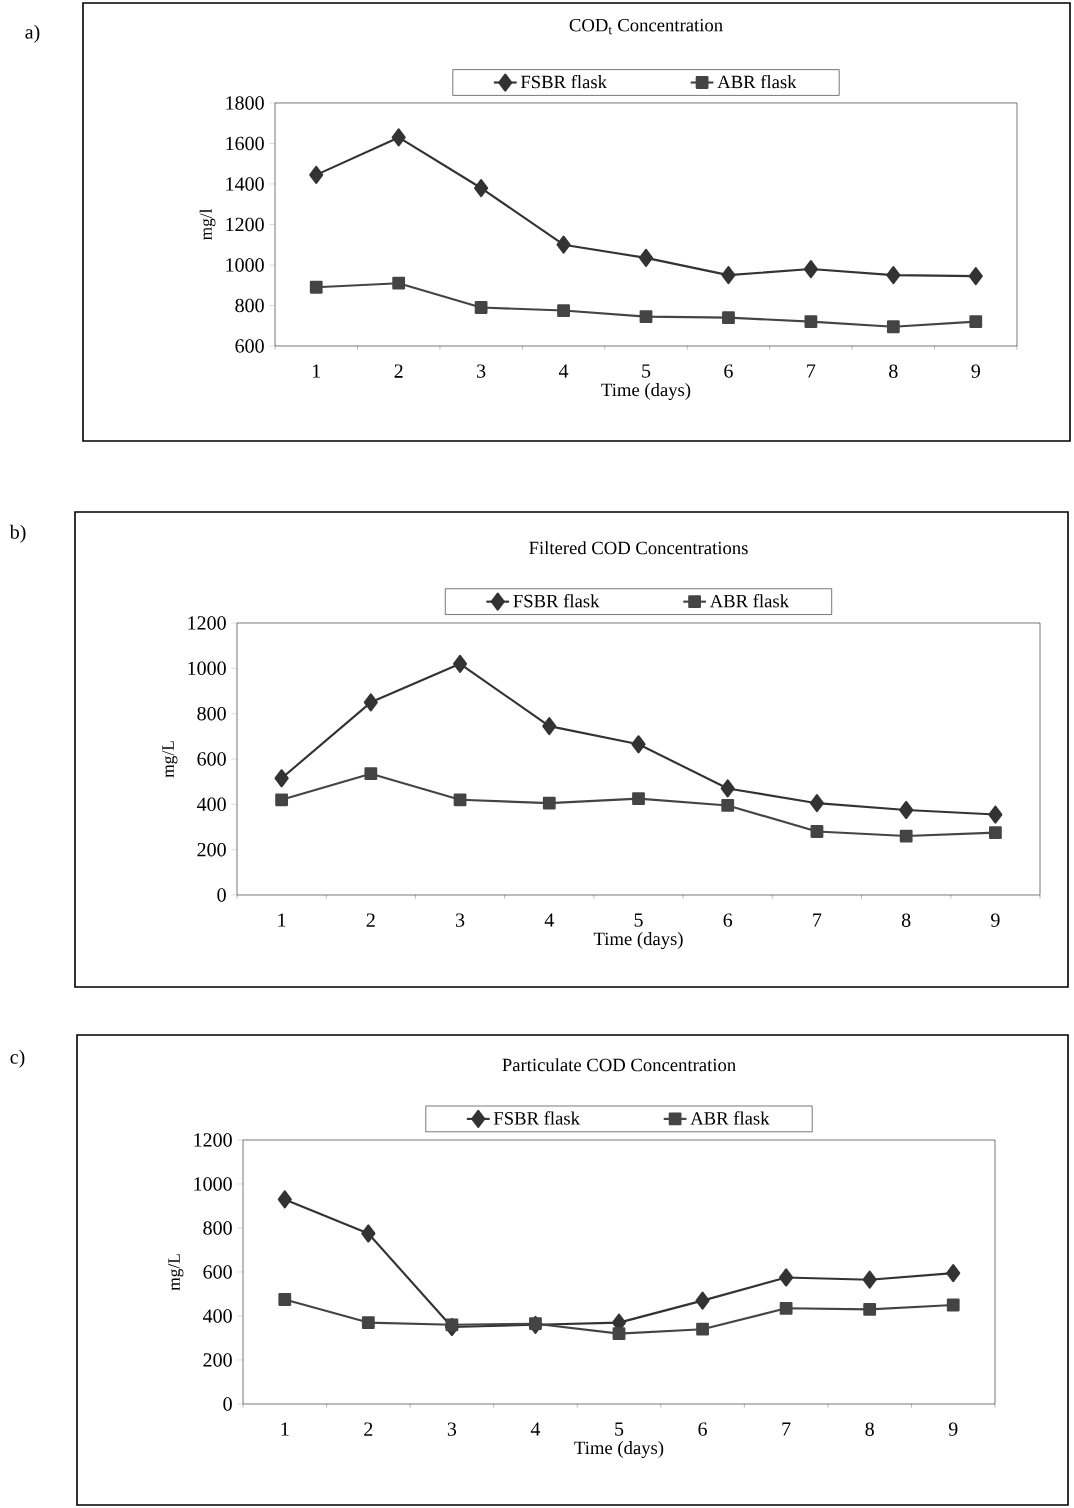 The height and width of the screenshot is (1508, 1074). What do you see at coordinates (32, 33) in the screenshot?
I see `text: a)` at bounding box center [32, 33].